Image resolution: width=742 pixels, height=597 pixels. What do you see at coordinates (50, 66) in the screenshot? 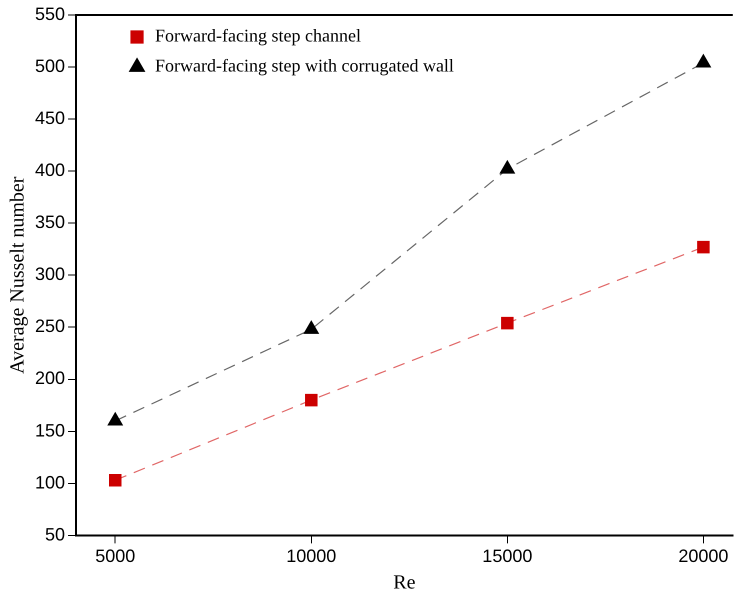
I see `y-tick-label: 500` at bounding box center [50, 66].